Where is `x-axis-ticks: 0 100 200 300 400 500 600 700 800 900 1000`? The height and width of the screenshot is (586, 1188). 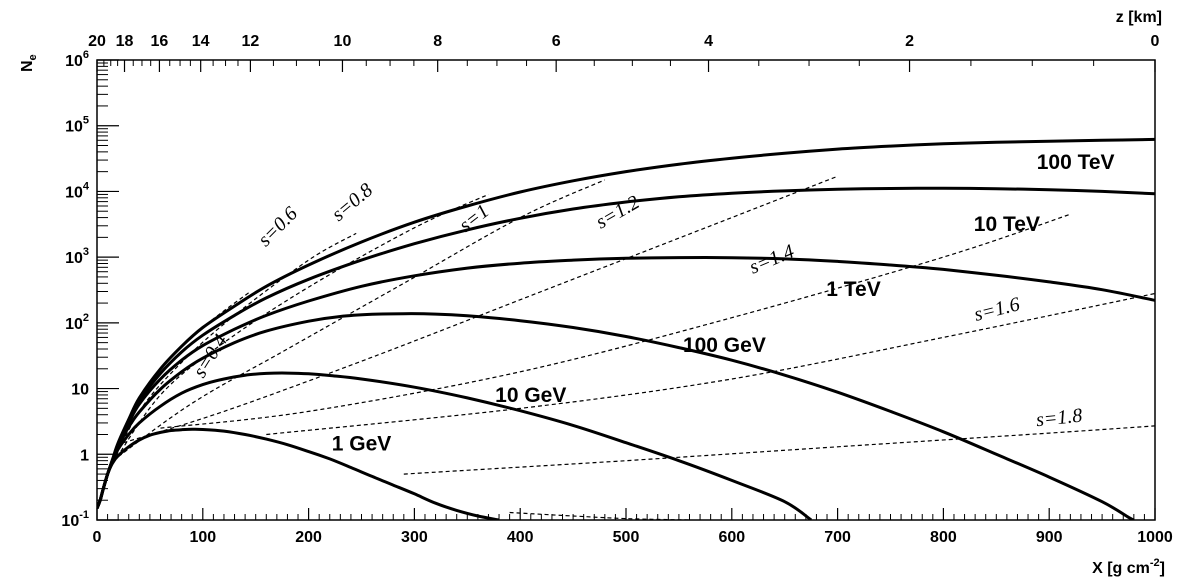
x-axis-ticks: 0 100 200 300 400 500 600 700 800 900 1000 is located at coordinates (633, 527).